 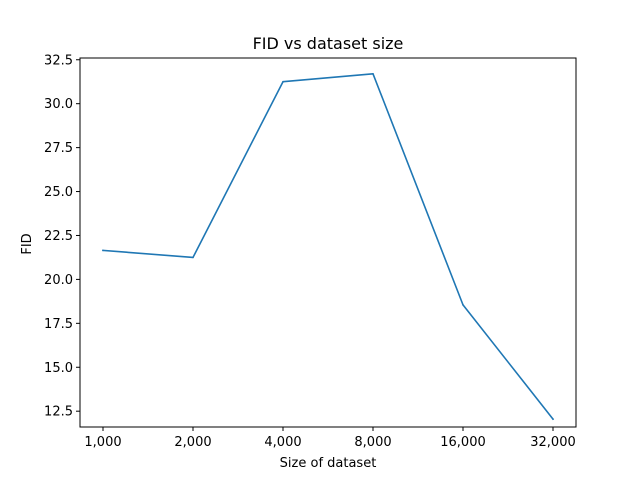 What do you see at coordinates (58, 280) in the screenshot?
I see `y-tick-label: 20.0` at bounding box center [58, 280].